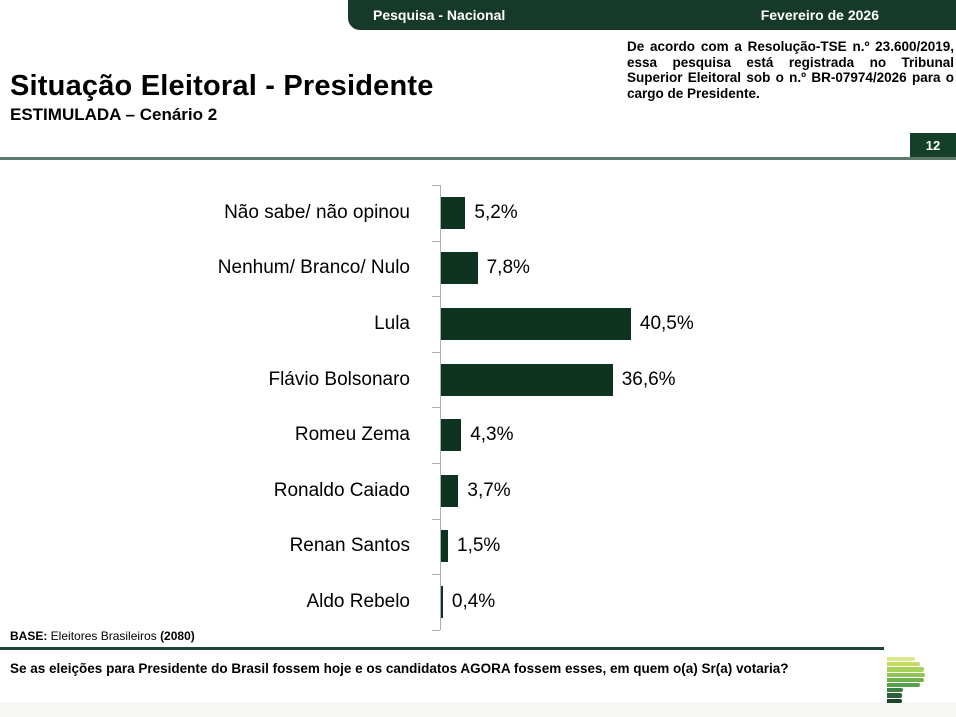 This screenshot has width=956, height=717. What do you see at coordinates (819, 15) in the screenshot?
I see `header-survey-date: Fevereiro de 2026` at bounding box center [819, 15].